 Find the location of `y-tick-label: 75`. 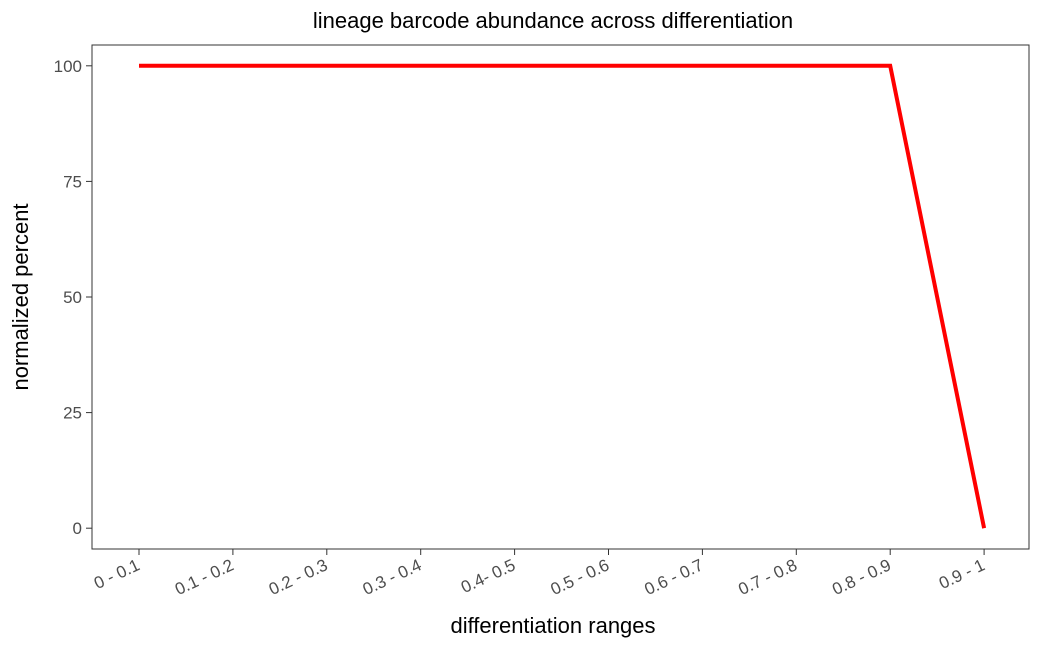

y-tick-label: 75 is located at coordinates (72, 181).